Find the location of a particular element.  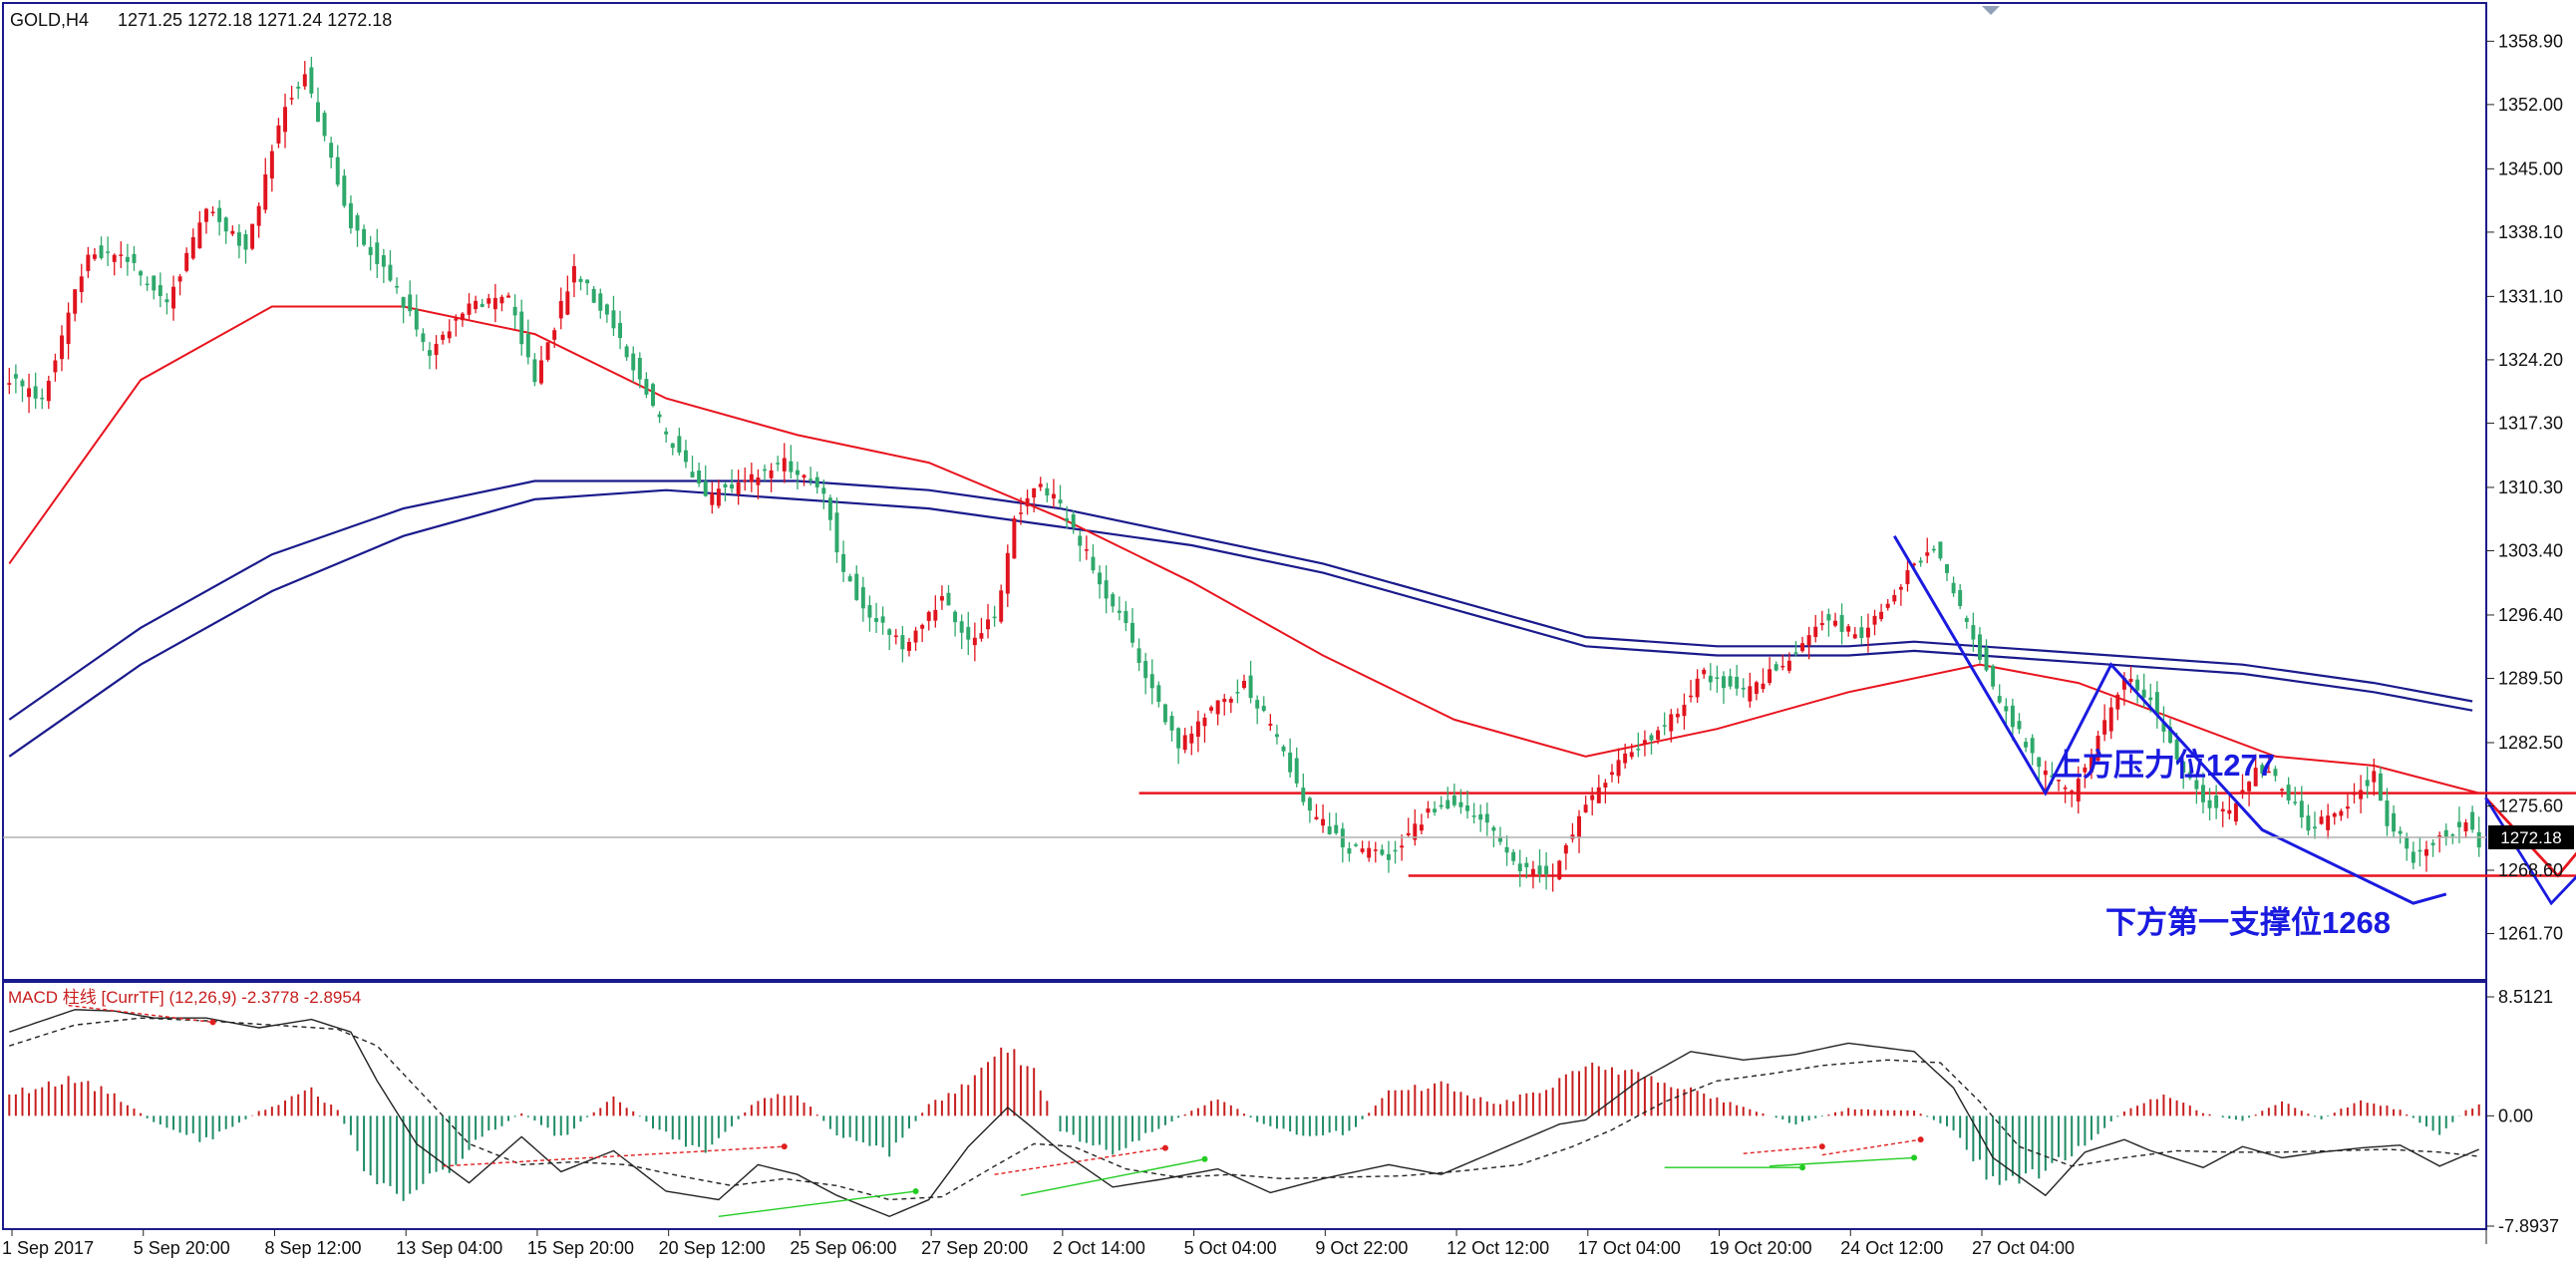

price-tick-label: 1275.60 is located at coordinates (2530, 806).